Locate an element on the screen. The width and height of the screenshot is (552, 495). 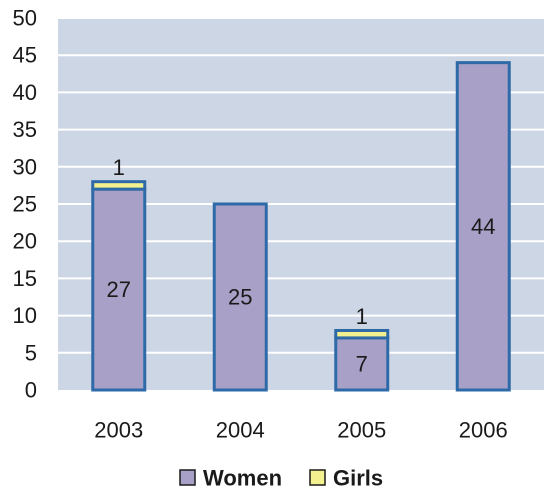
y-tick-label: 45 is located at coordinates (25, 55).